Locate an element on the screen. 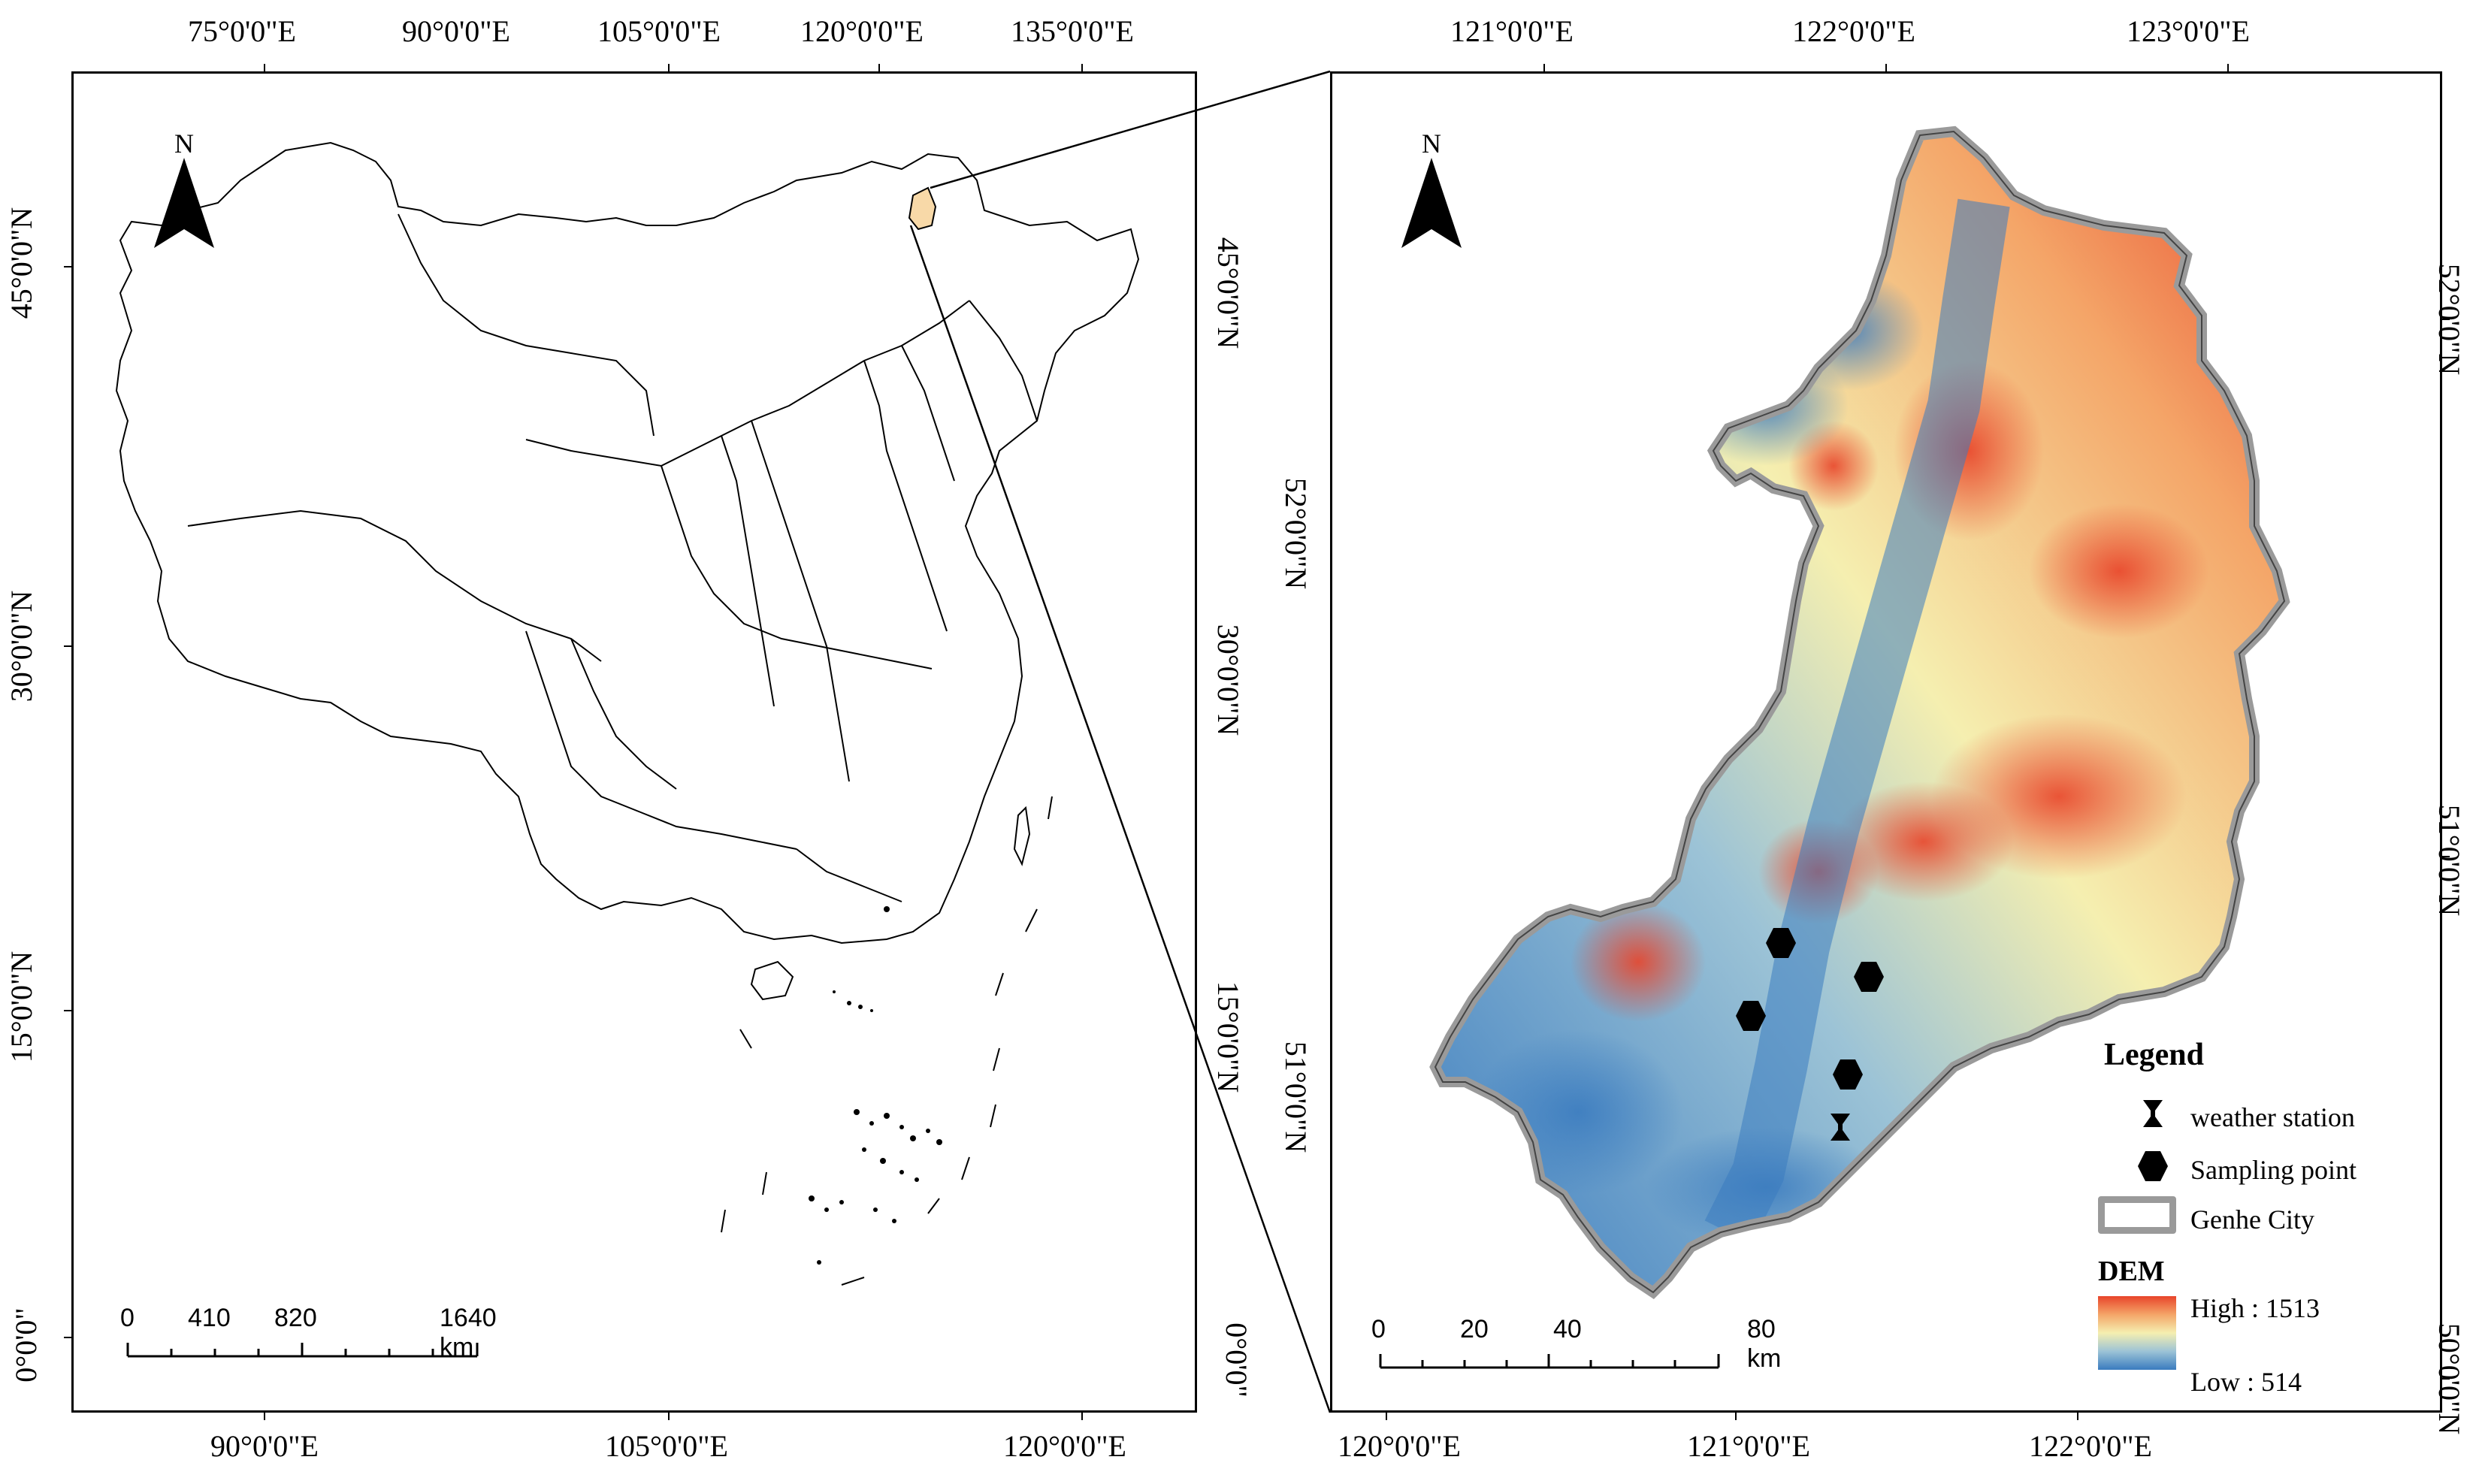 The width and height of the screenshot is (2479, 1484). dem-color-ramp is located at coordinates (2137, 1333).